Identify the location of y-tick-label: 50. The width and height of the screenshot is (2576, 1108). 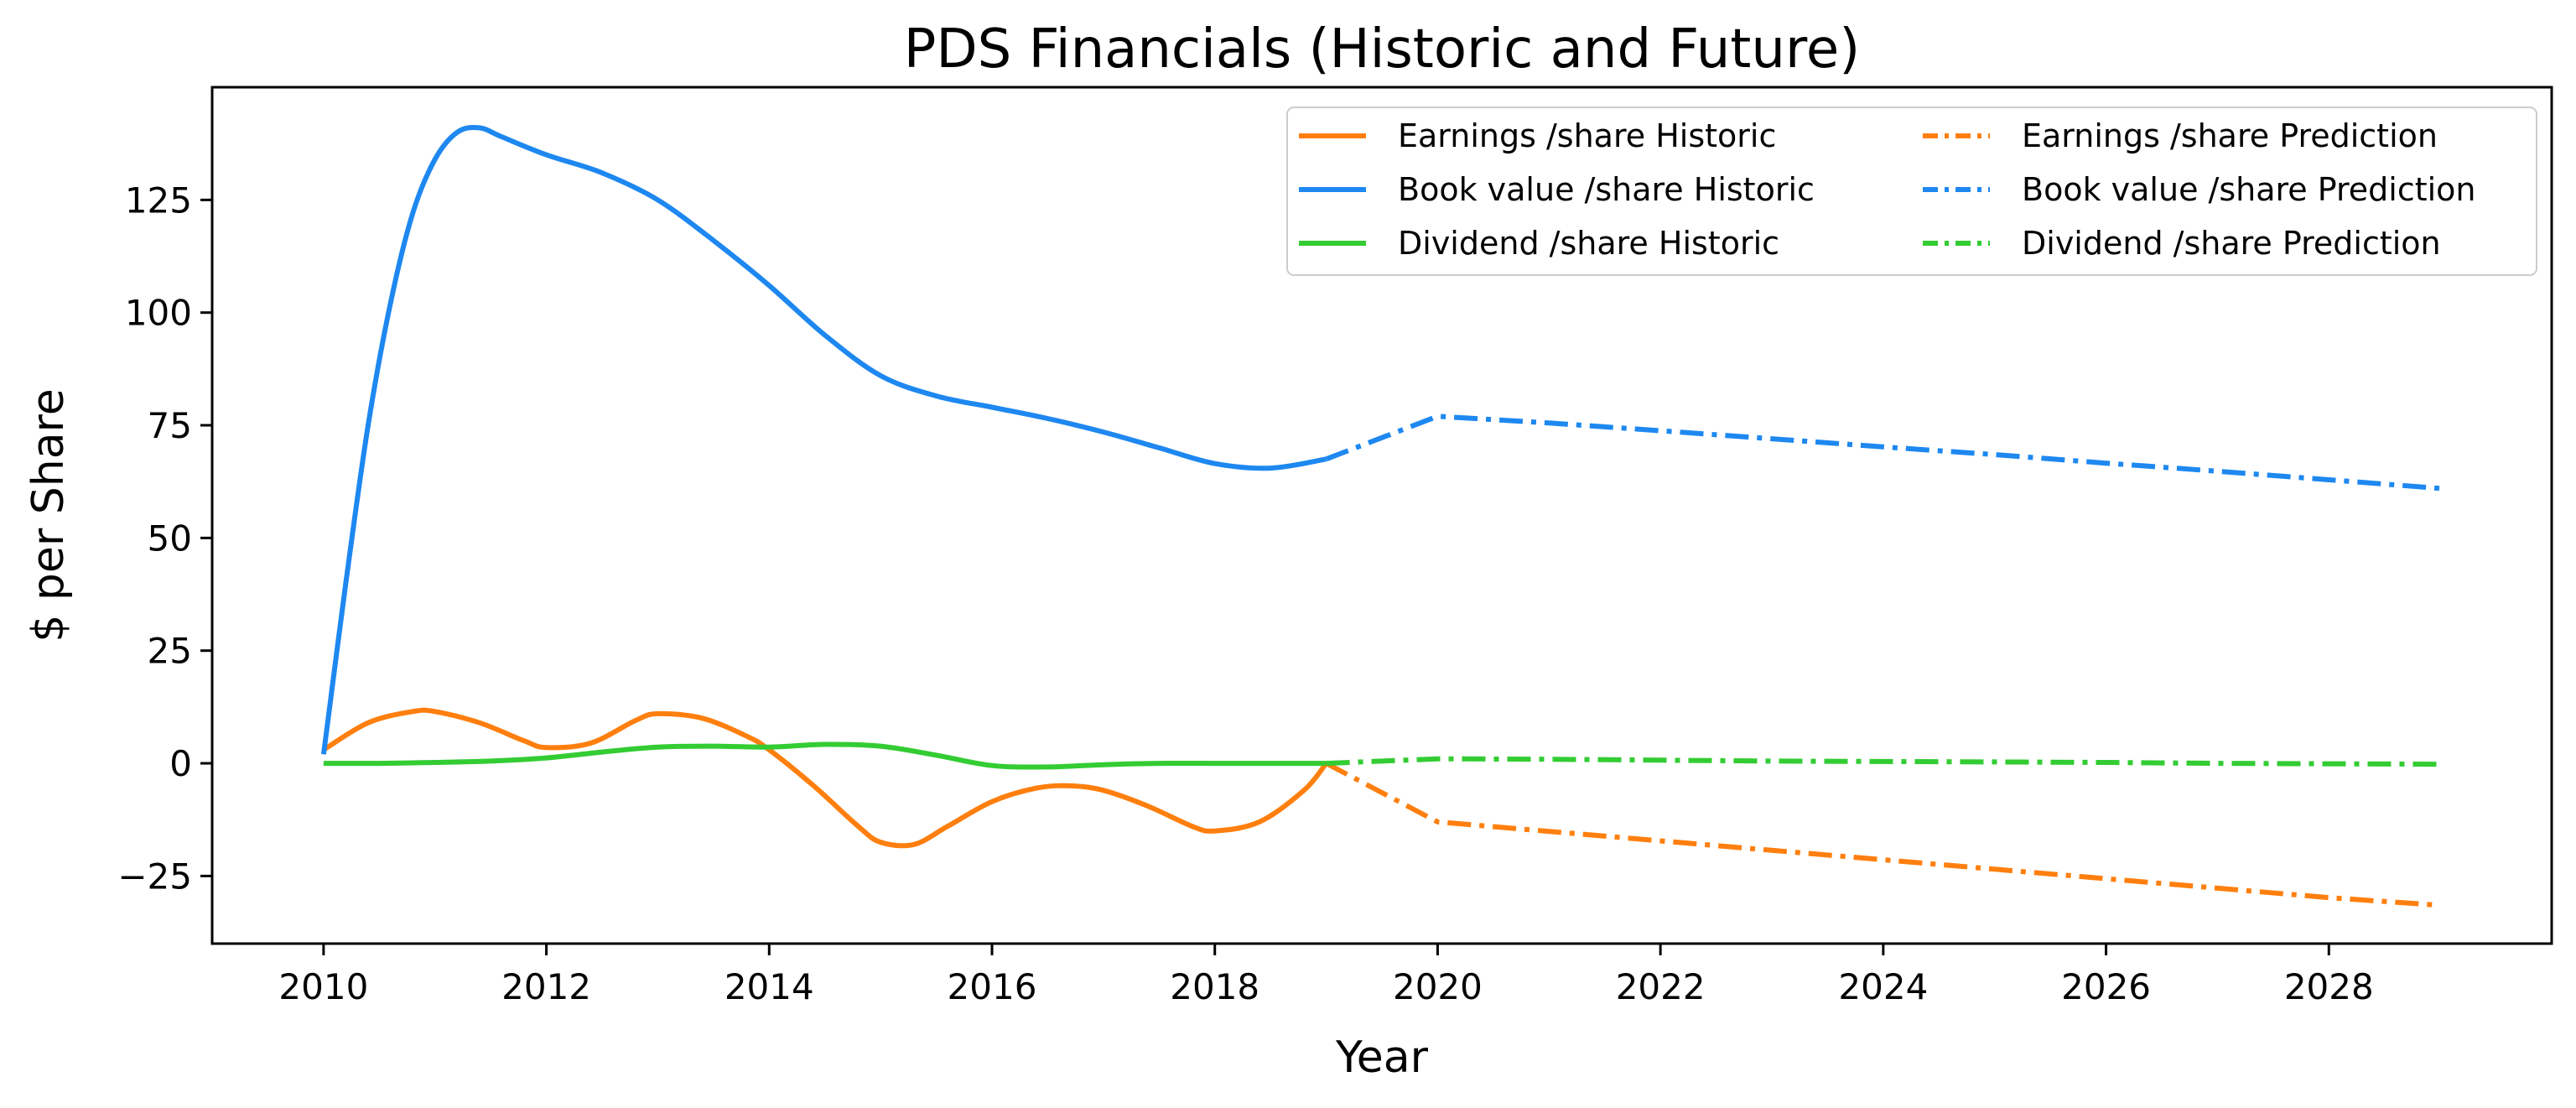
(170, 538).